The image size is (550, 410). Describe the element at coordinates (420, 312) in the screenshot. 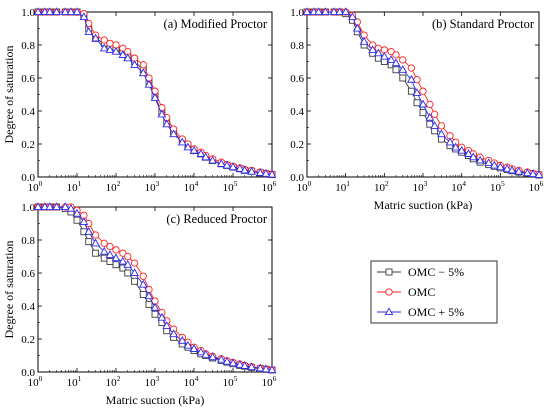

I see `legend-entry: OMC + 5%` at that location.